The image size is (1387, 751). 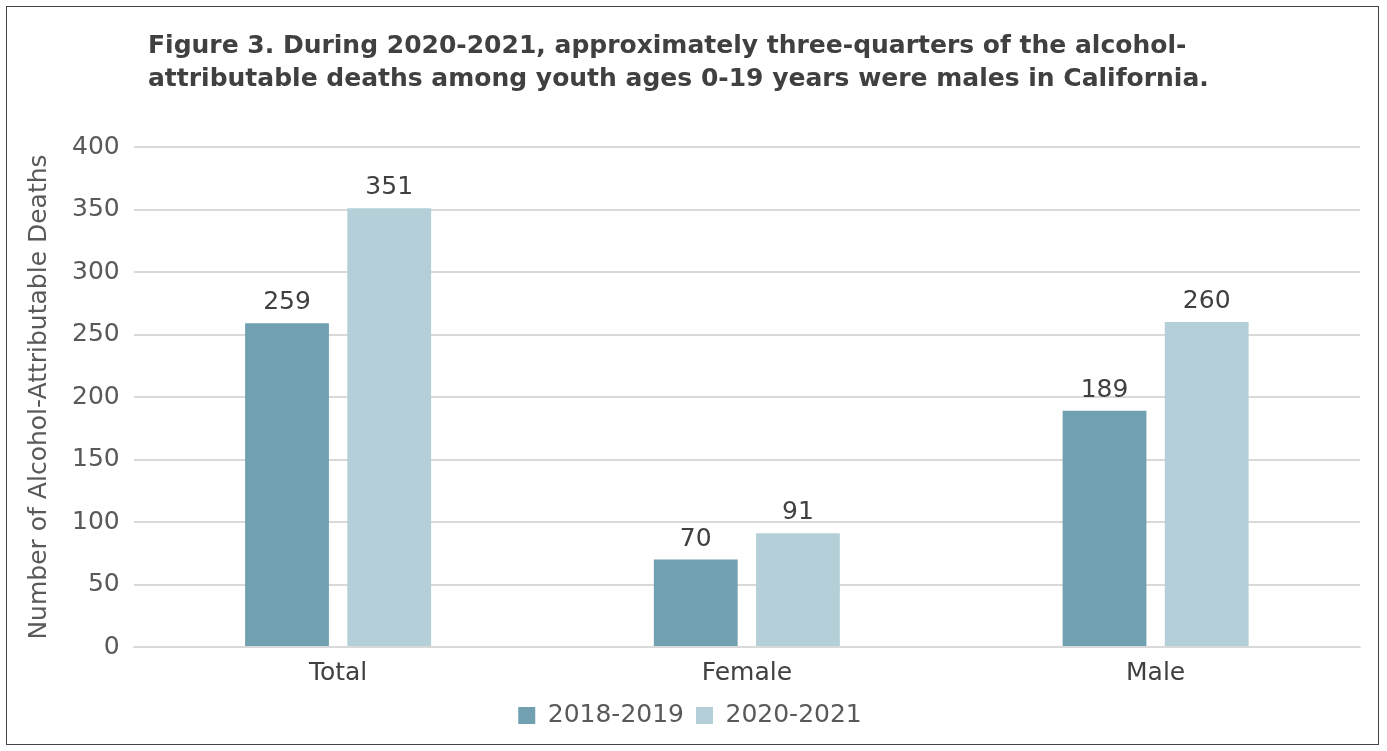 What do you see at coordinates (798, 511) in the screenshot?
I see `data-label: 91` at bounding box center [798, 511].